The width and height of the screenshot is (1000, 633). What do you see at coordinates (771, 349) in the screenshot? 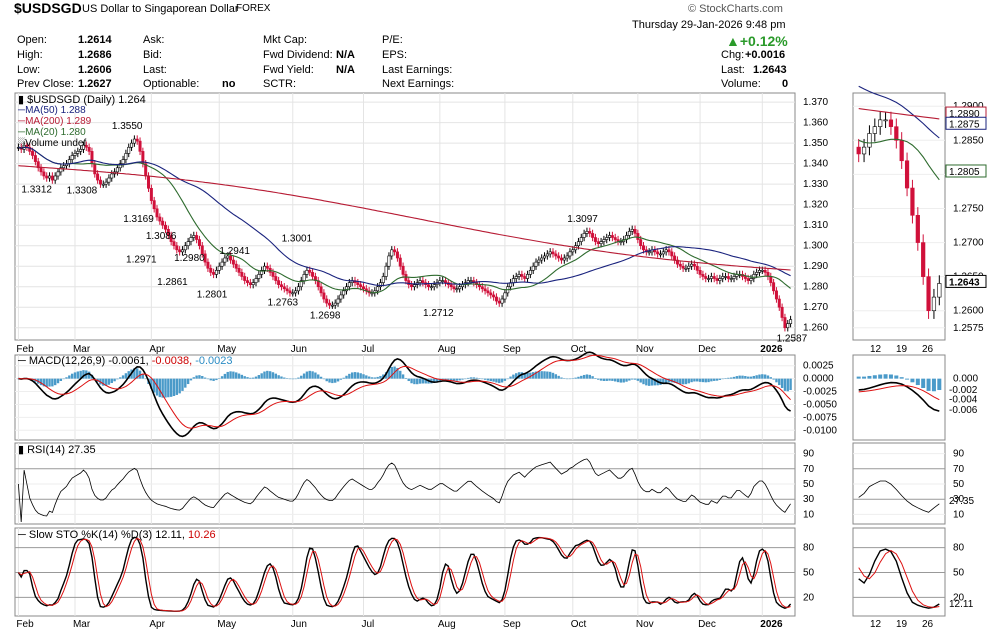
I see `month-tick: 2026` at bounding box center [771, 349].